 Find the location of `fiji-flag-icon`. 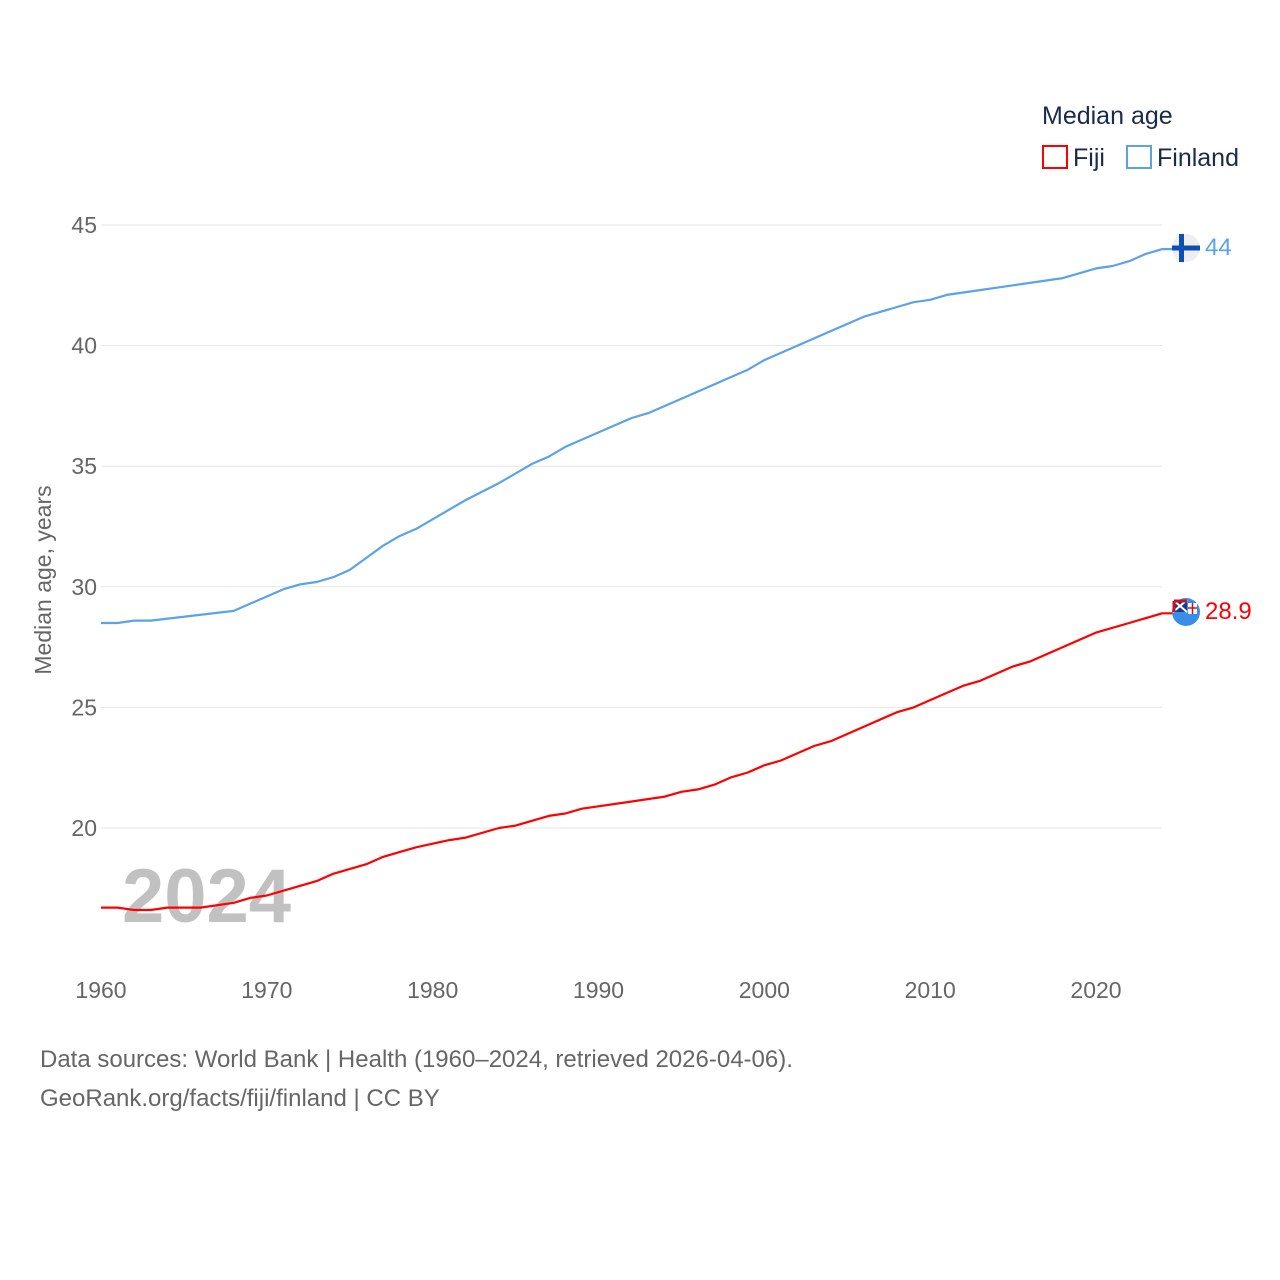

fiji-flag-icon is located at coordinates (1186, 612).